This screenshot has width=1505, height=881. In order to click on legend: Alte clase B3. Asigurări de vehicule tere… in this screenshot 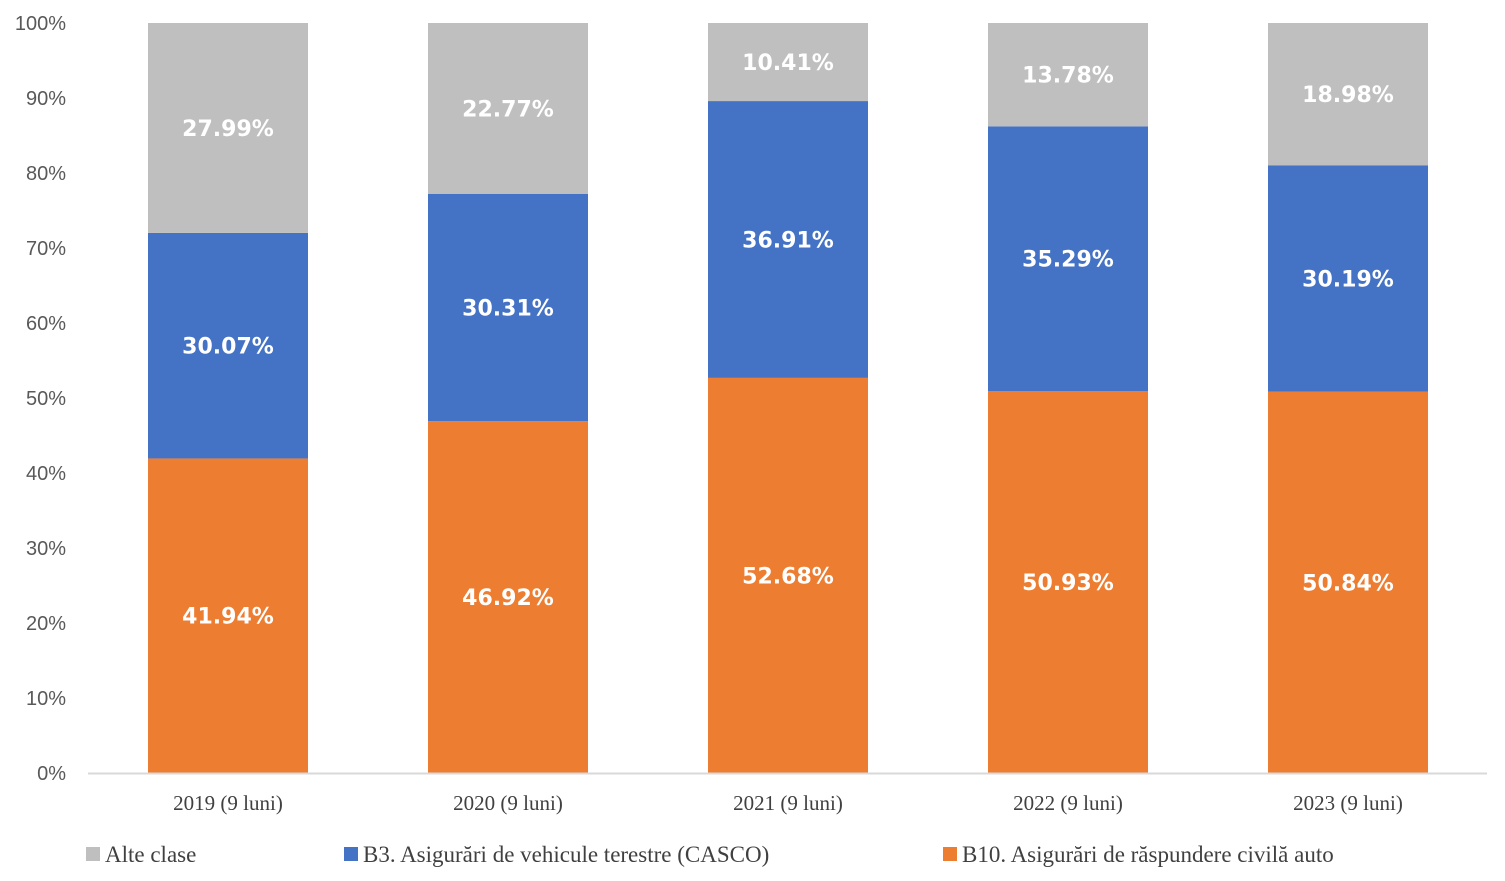, I will do `click(710, 854)`.